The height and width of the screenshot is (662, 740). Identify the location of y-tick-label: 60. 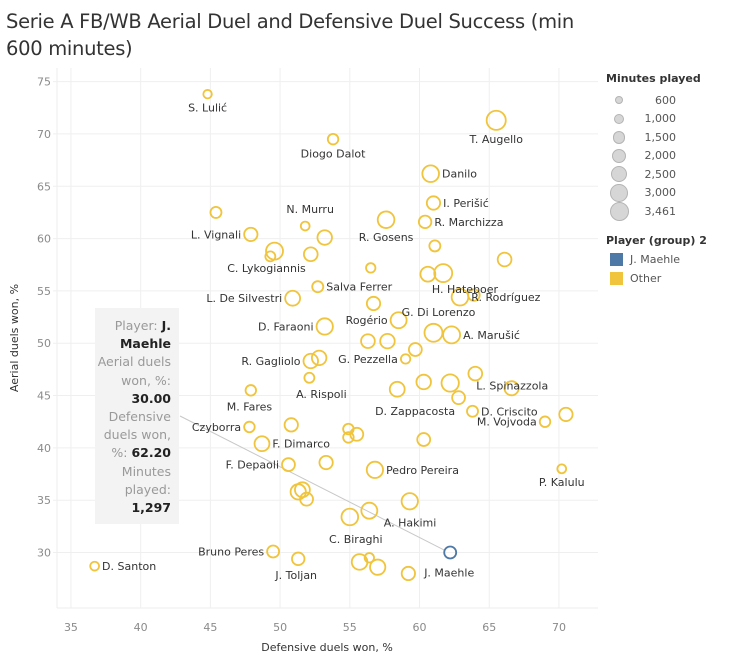
(44, 239).